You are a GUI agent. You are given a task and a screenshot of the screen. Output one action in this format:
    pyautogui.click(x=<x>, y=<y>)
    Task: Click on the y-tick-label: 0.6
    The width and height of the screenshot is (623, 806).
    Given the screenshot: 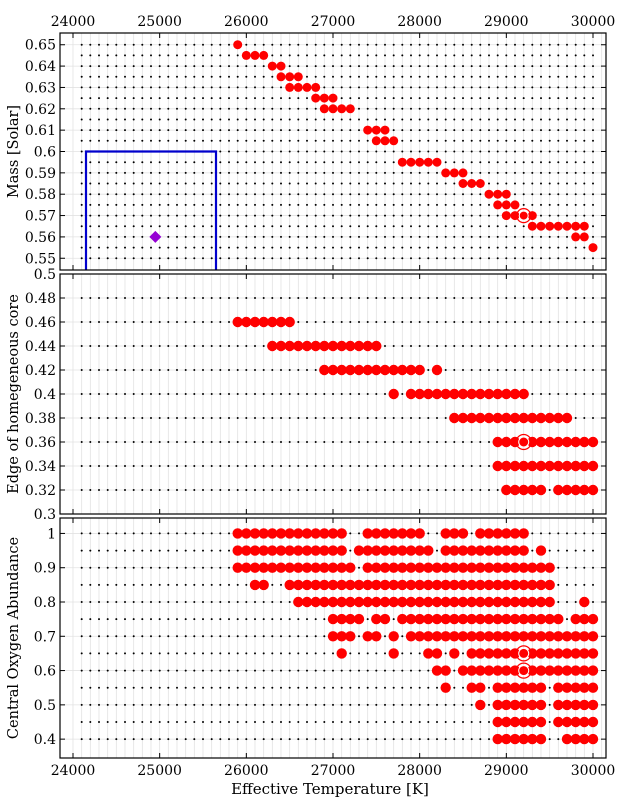 What is the action you would take?
    pyautogui.click(x=45, y=672)
    